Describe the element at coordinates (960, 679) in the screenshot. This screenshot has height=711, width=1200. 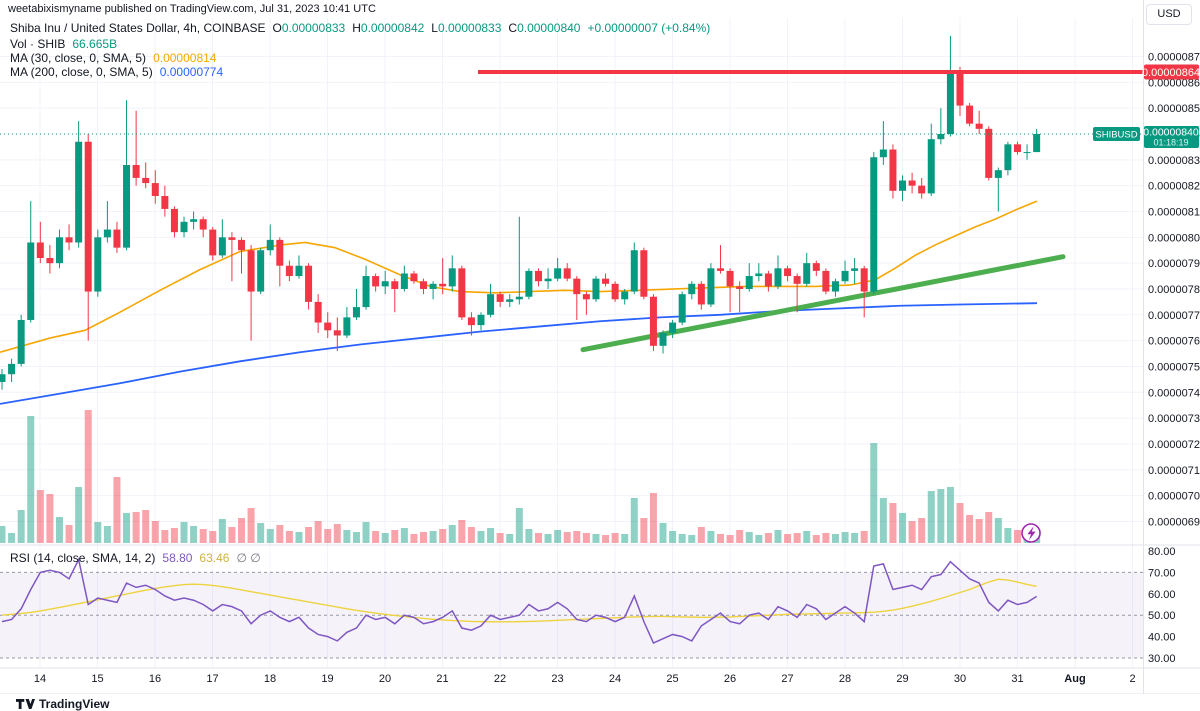
I see `time-axis-label: 30` at that location.